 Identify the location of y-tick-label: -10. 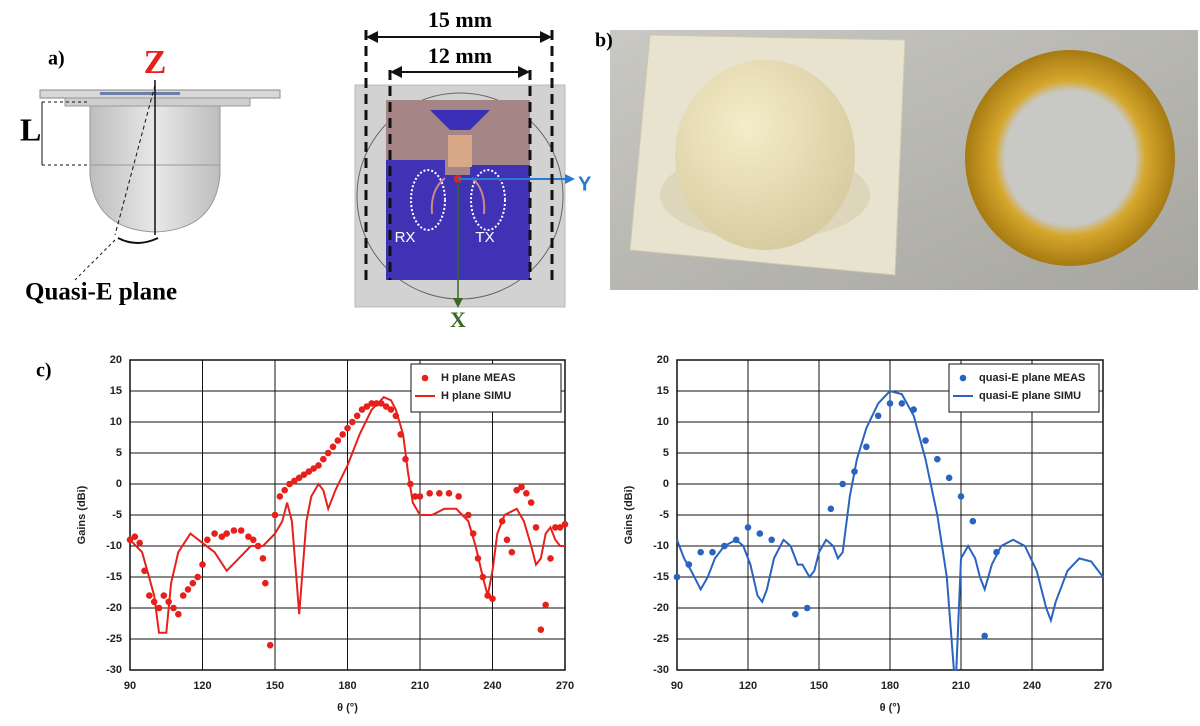
(114, 546).